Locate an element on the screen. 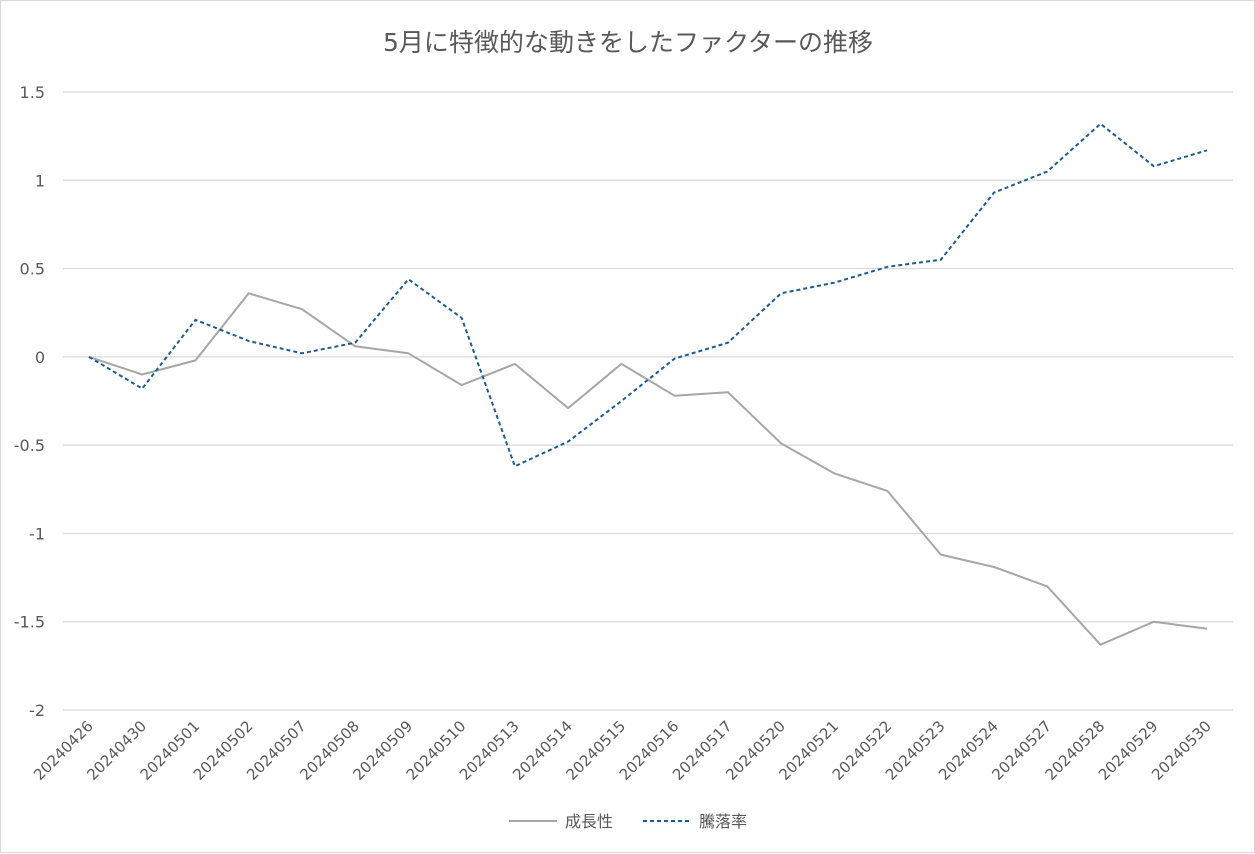  y-axis-tick-labels: 1.5 1 0.5 0 -0.5 -1 -1.5 -2 is located at coordinates (29, 401).